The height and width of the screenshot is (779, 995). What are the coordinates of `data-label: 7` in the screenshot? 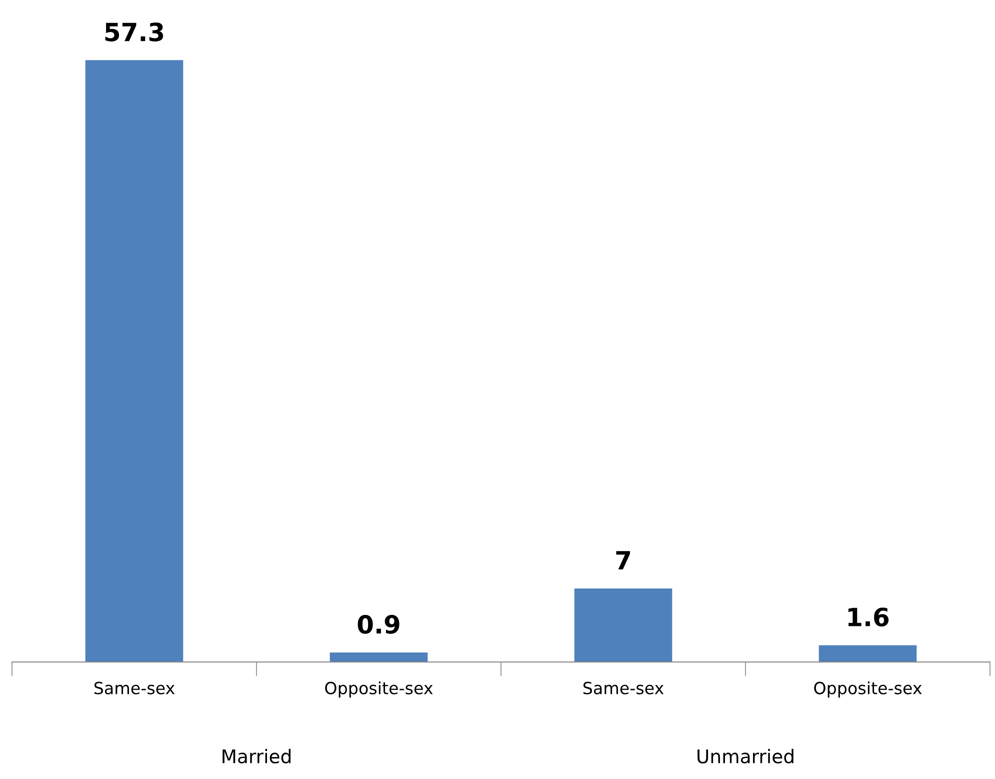 It's located at (623, 560).